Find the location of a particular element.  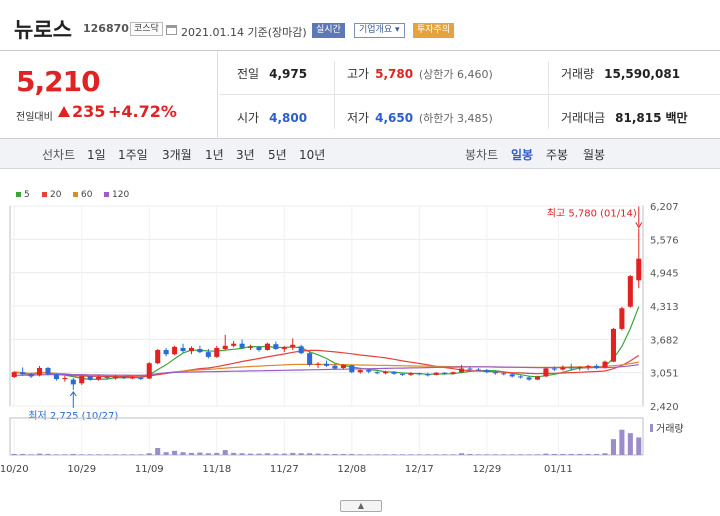

x-tick-label: 12/29 is located at coordinates (486, 469).